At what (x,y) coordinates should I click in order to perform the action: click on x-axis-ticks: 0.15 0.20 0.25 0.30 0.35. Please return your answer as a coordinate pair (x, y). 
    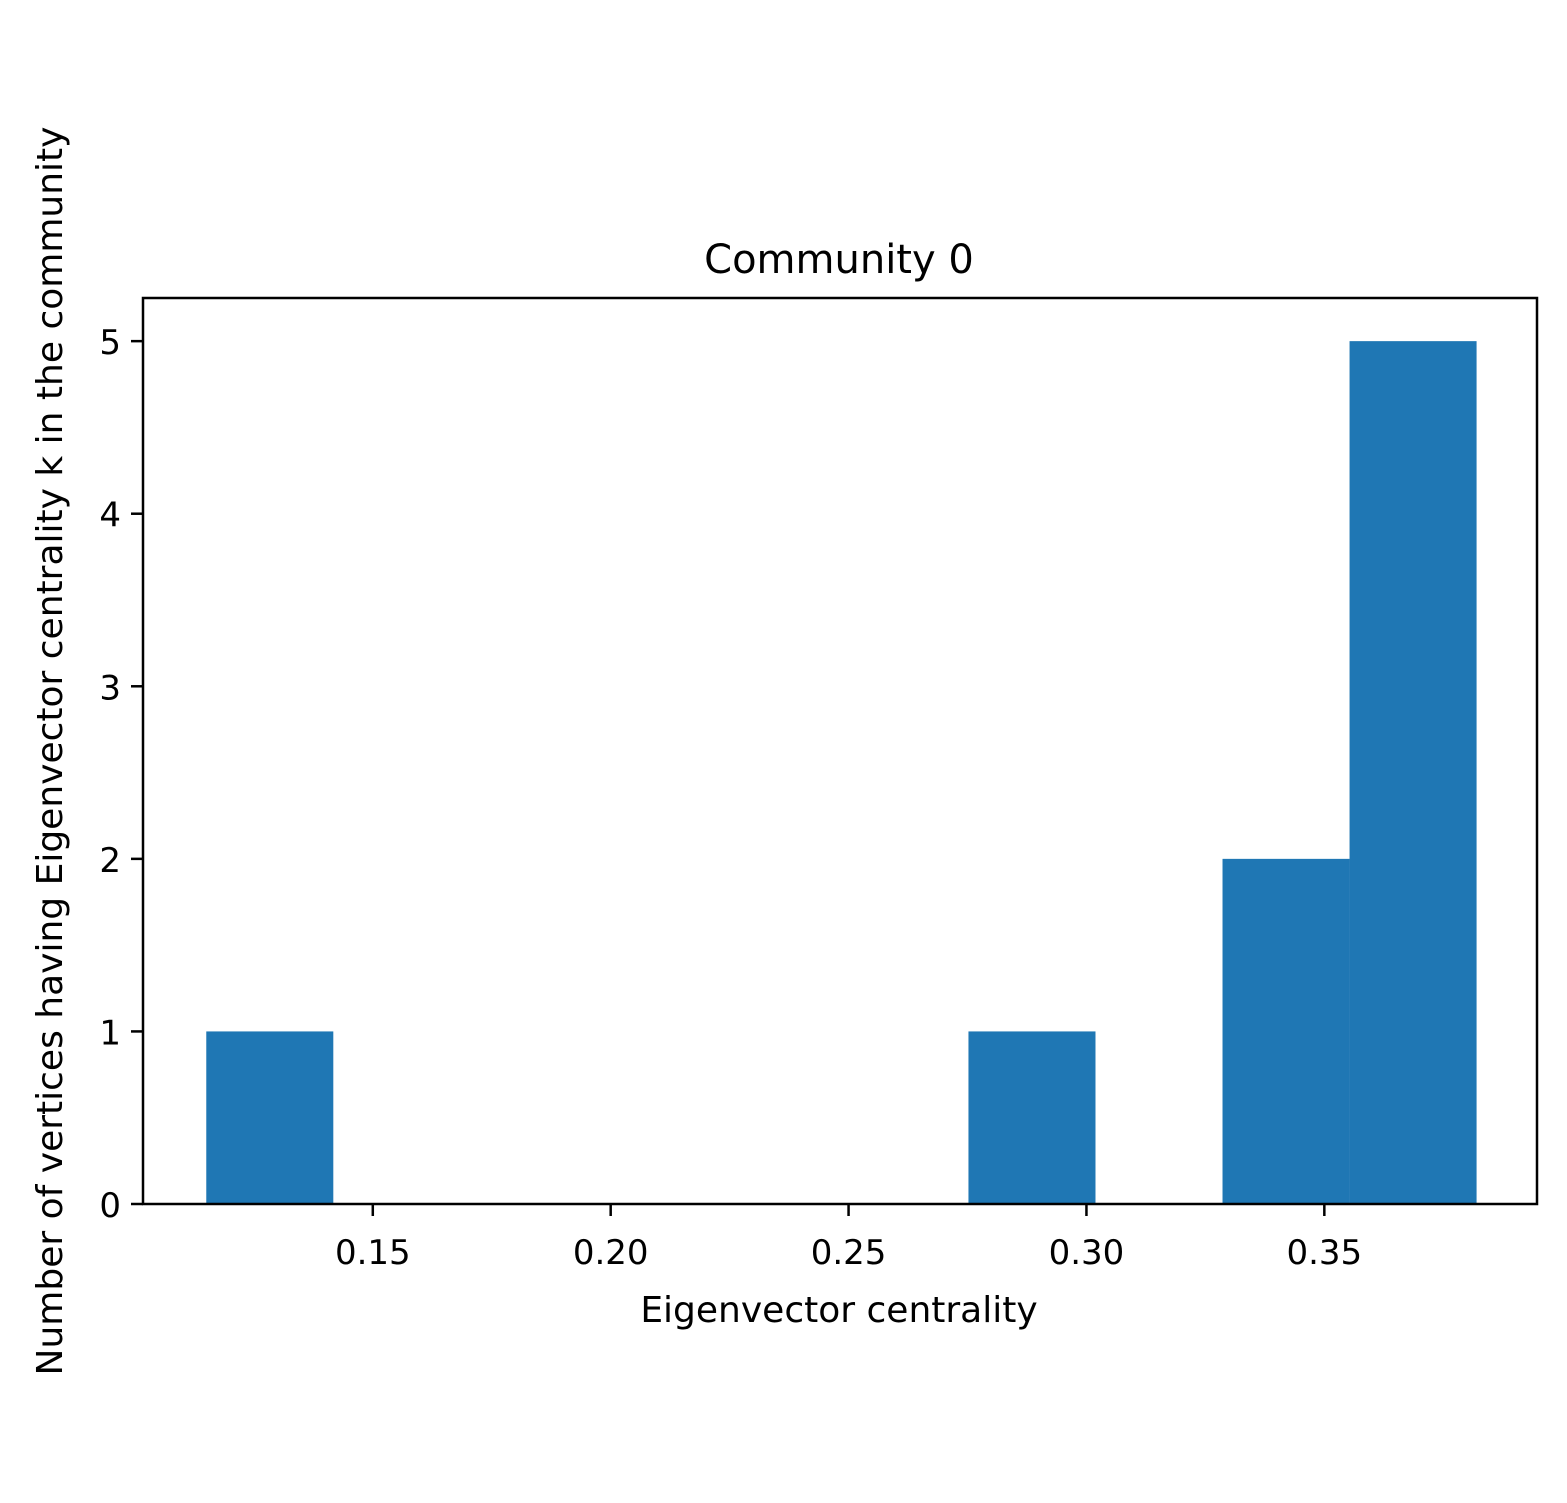
    Looking at the image, I should click on (848, 1238).